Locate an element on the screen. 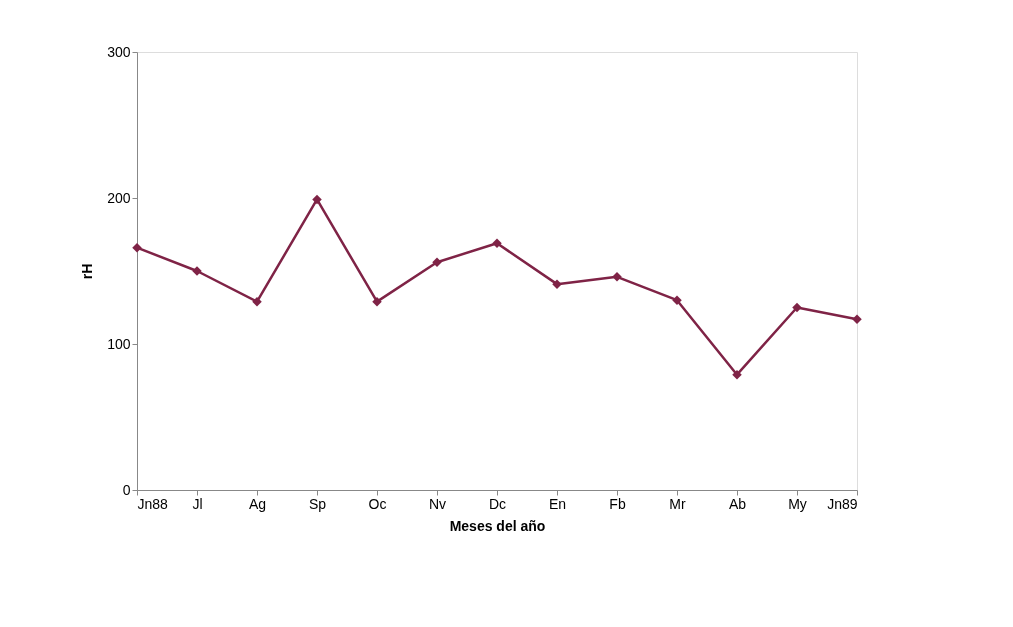 Image resolution: width=1013 pixels, height=627 pixels. x-tick-label: Sp is located at coordinates (317, 503).